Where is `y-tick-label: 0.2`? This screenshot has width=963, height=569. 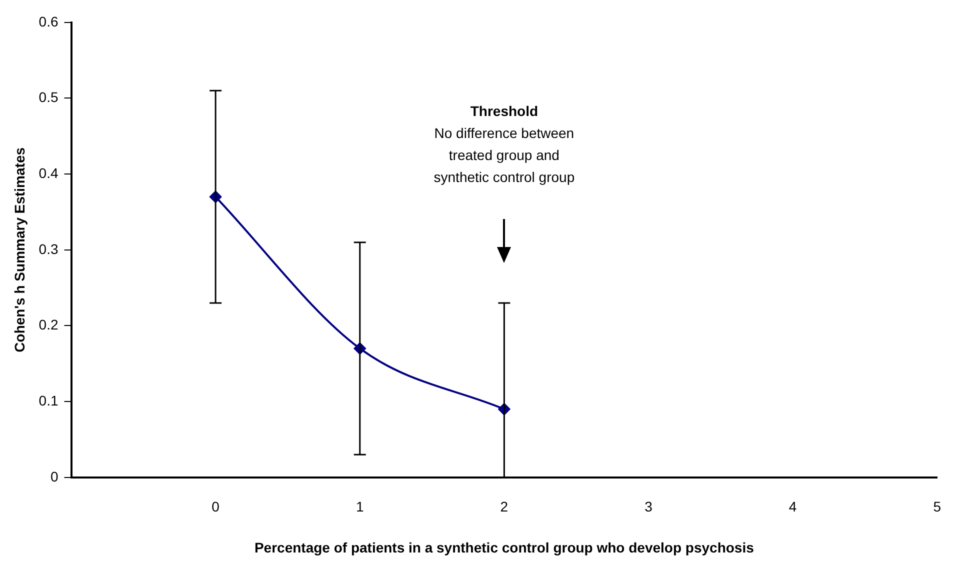 y-tick-label: 0.2 is located at coordinates (48, 324).